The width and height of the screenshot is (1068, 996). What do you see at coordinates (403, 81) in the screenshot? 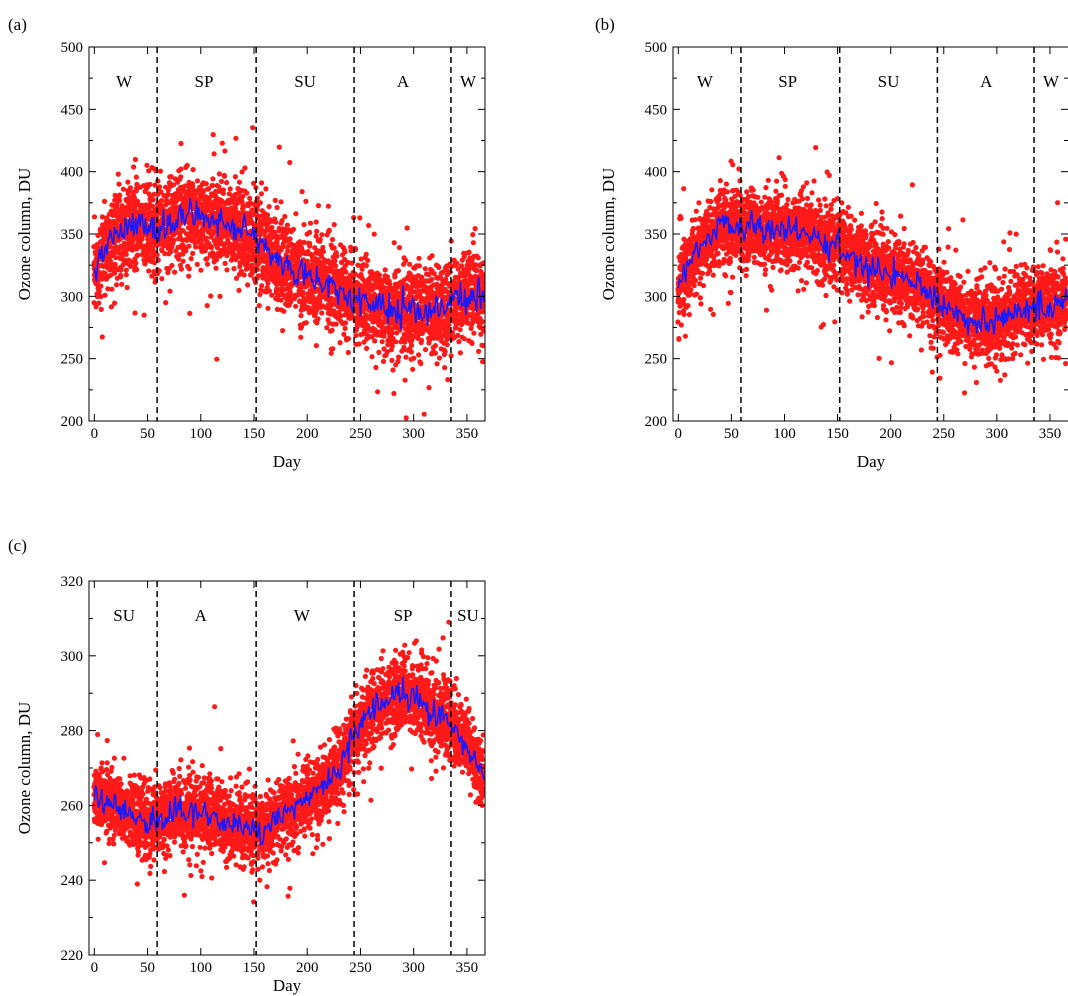
I see `season-label: A` at bounding box center [403, 81].